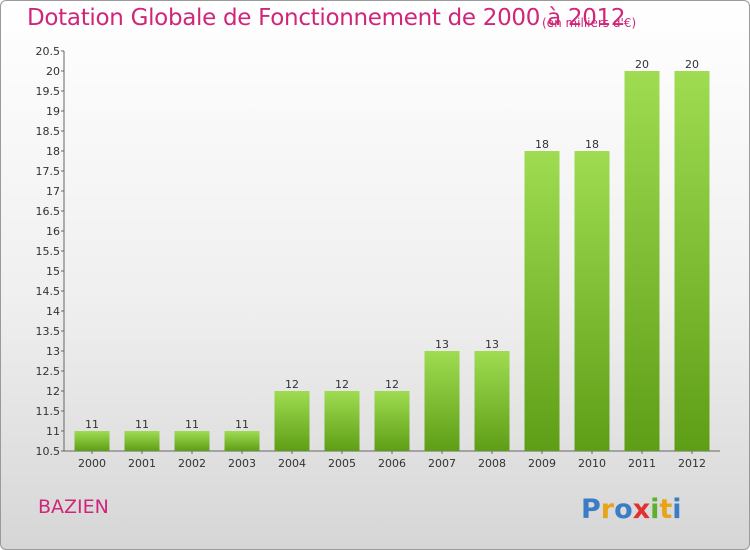  I want to click on x-tick-label: 2000, so click(92, 463).